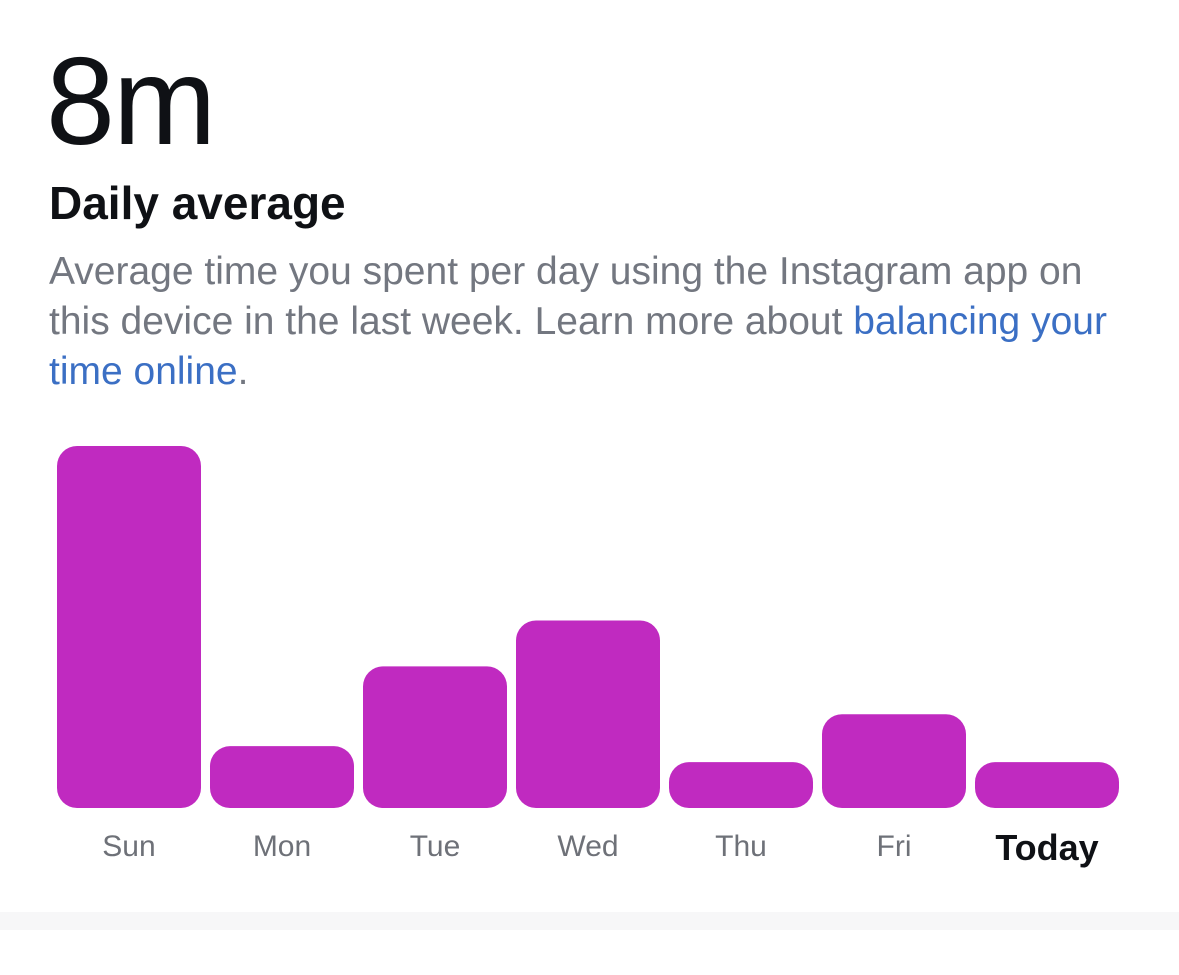 The image size is (1179, 975). Describe the element at coordinates (129, 627) in the screenshot. I see `bar-sun` at that location.